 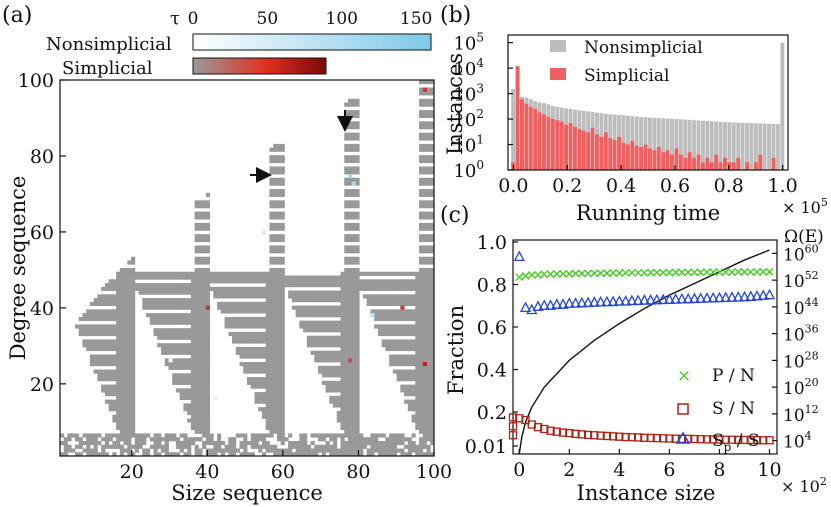 I want to click on bar-simplicial, so click(x=517, y=118).